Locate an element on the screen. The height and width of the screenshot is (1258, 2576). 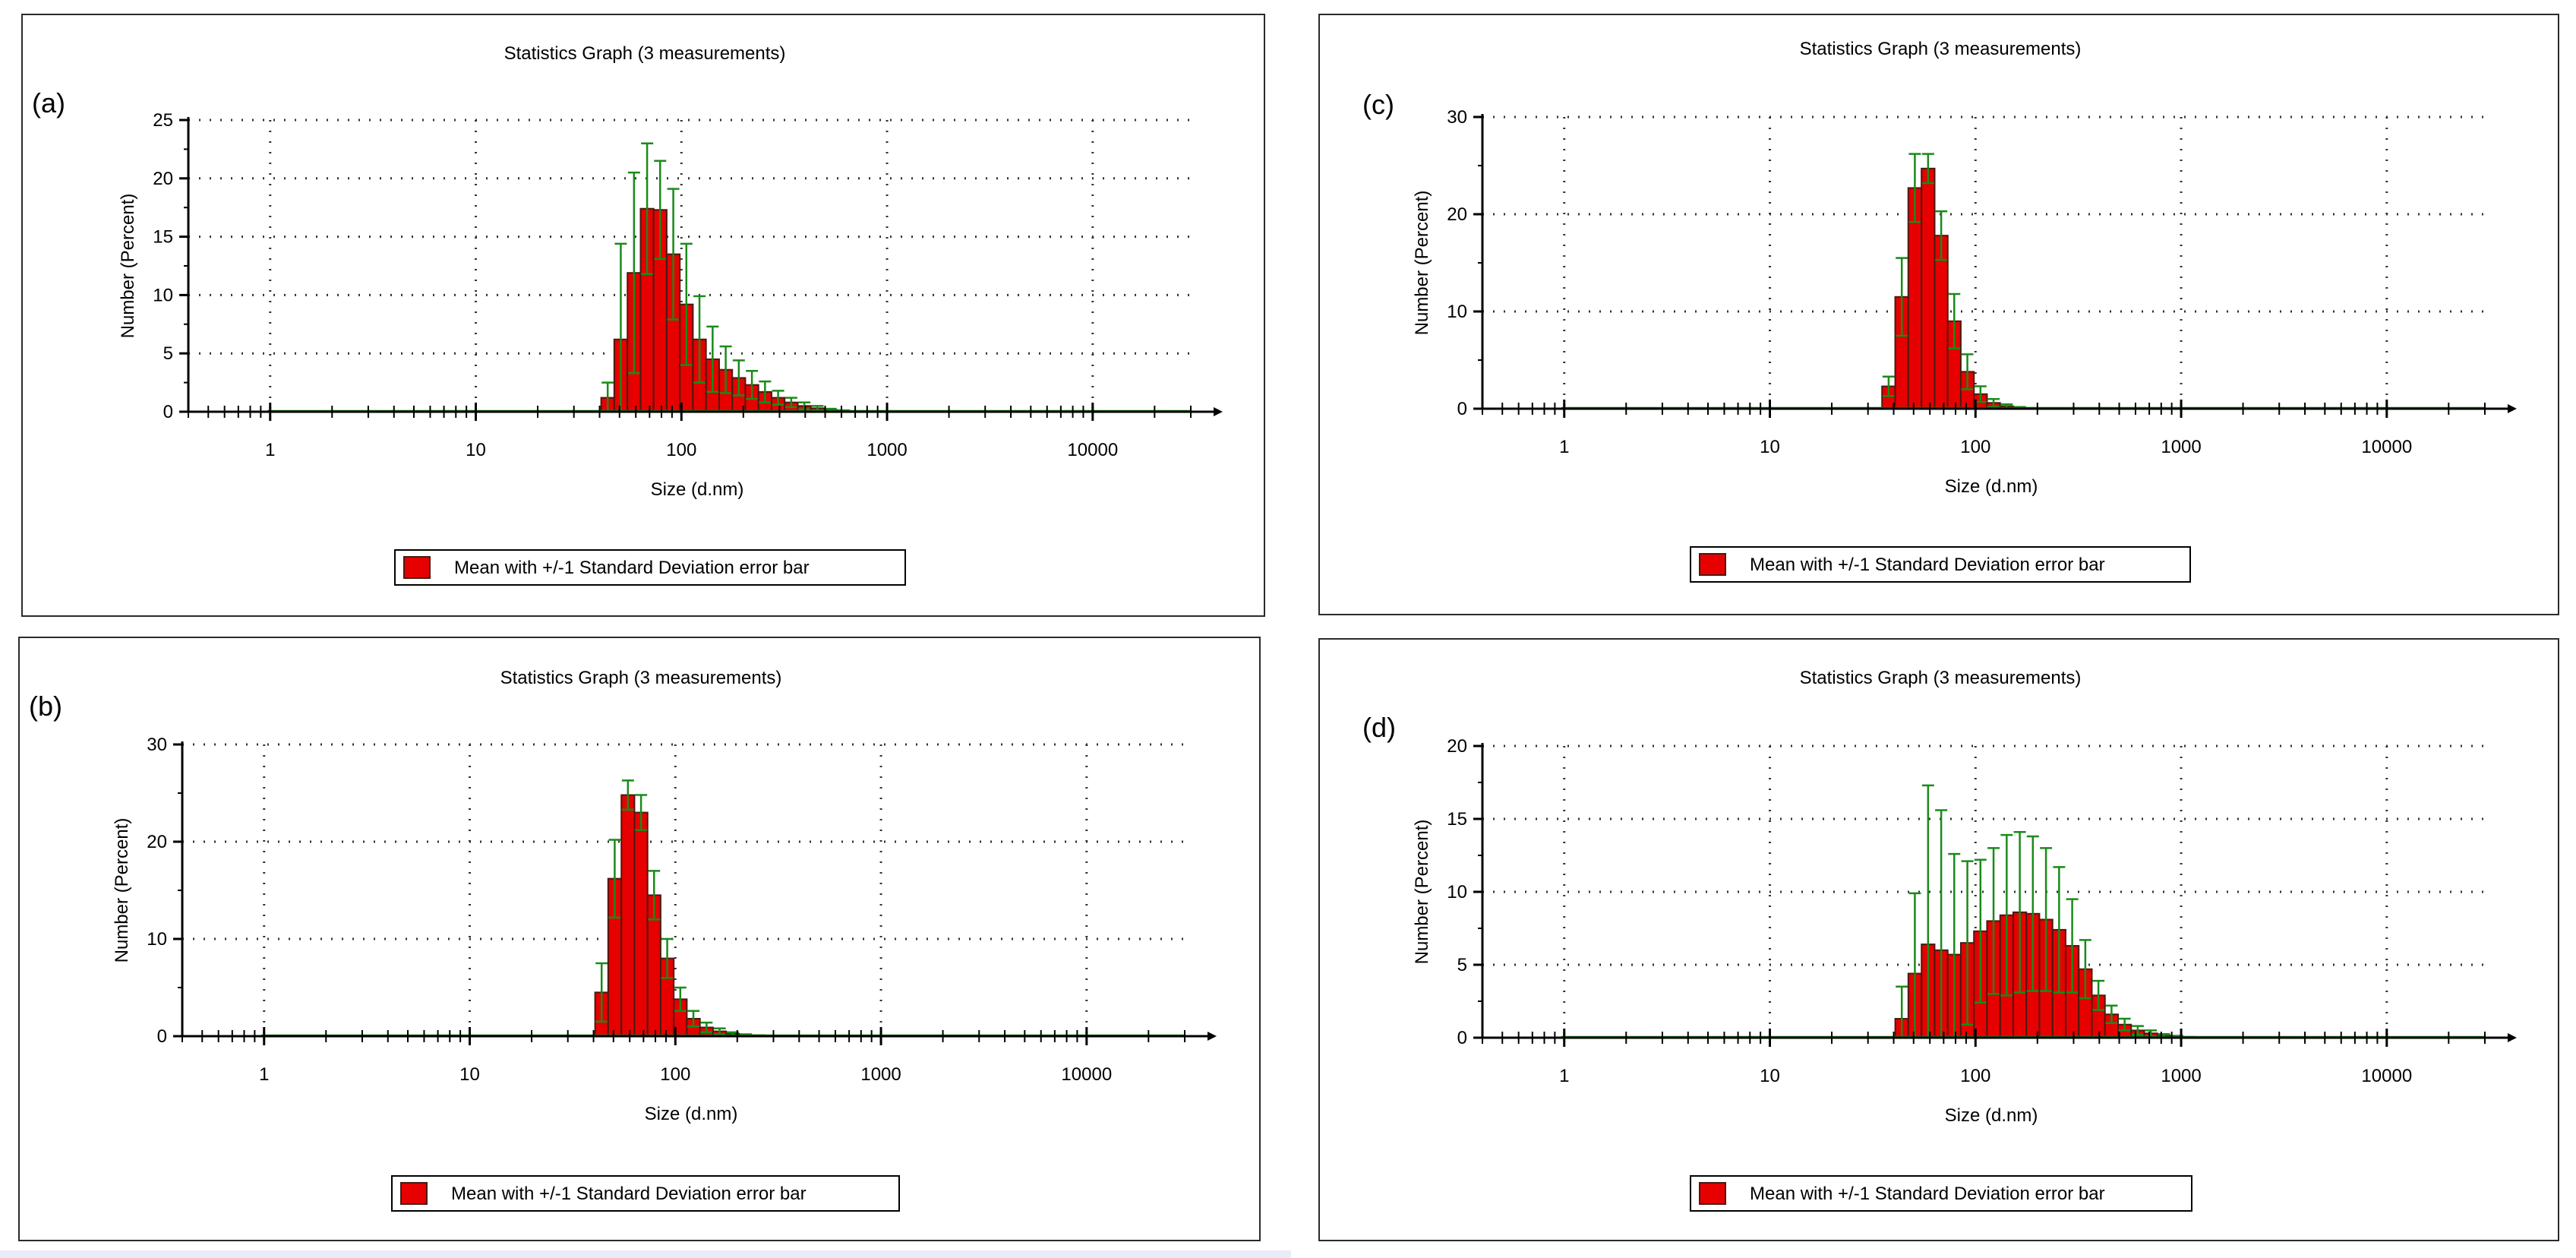
bottom-strip is located at coordinates (645, 1254).